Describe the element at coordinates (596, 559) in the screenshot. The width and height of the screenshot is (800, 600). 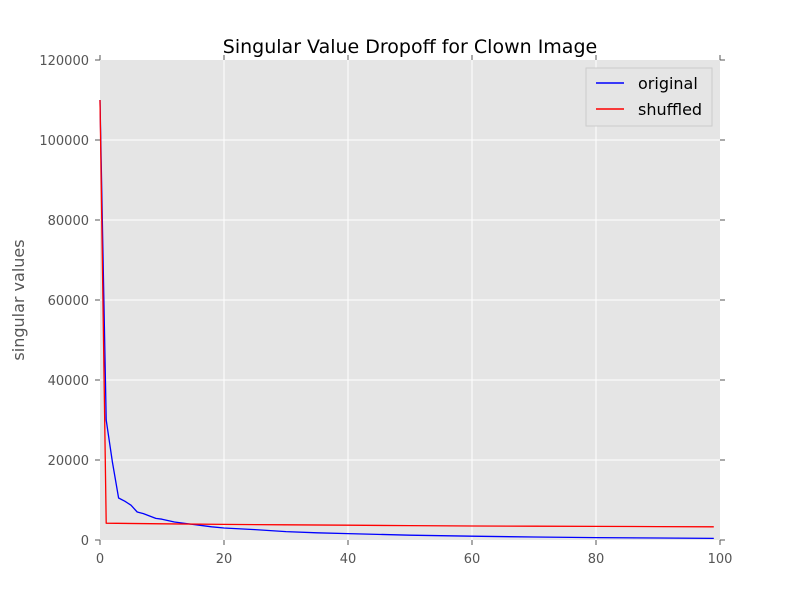
I see `x-tick-label: 80` at that location.